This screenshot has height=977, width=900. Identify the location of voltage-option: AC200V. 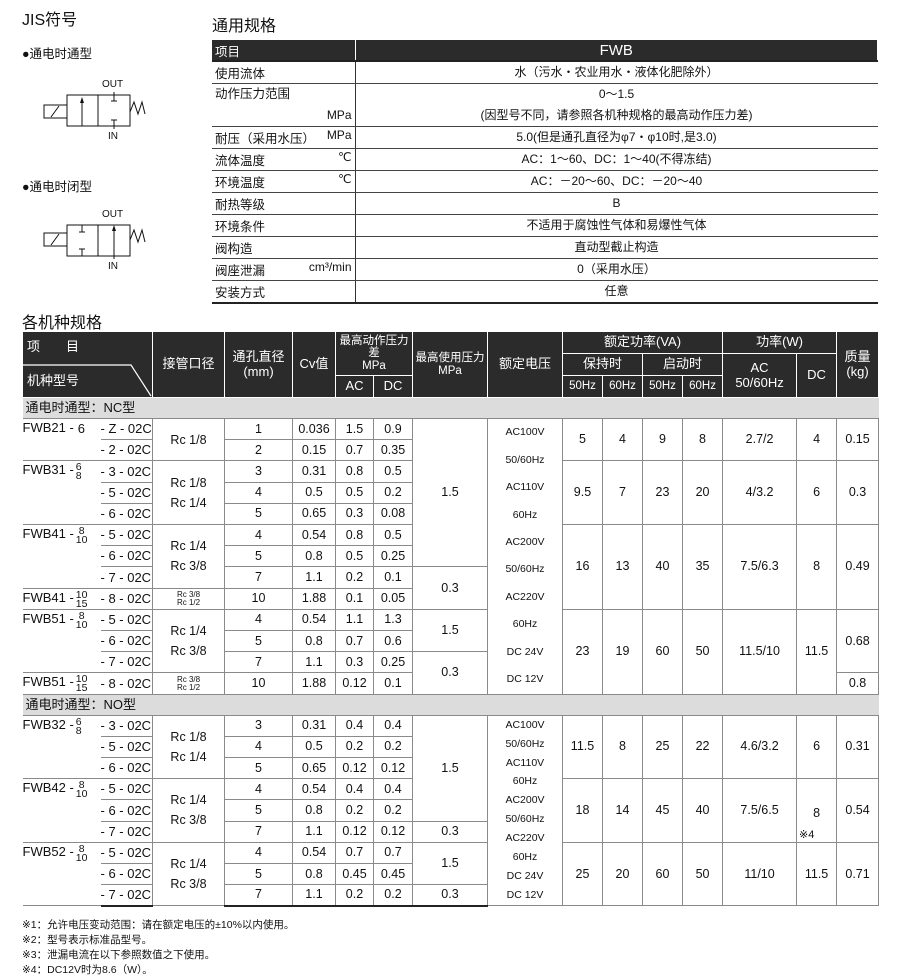
(525, 542).